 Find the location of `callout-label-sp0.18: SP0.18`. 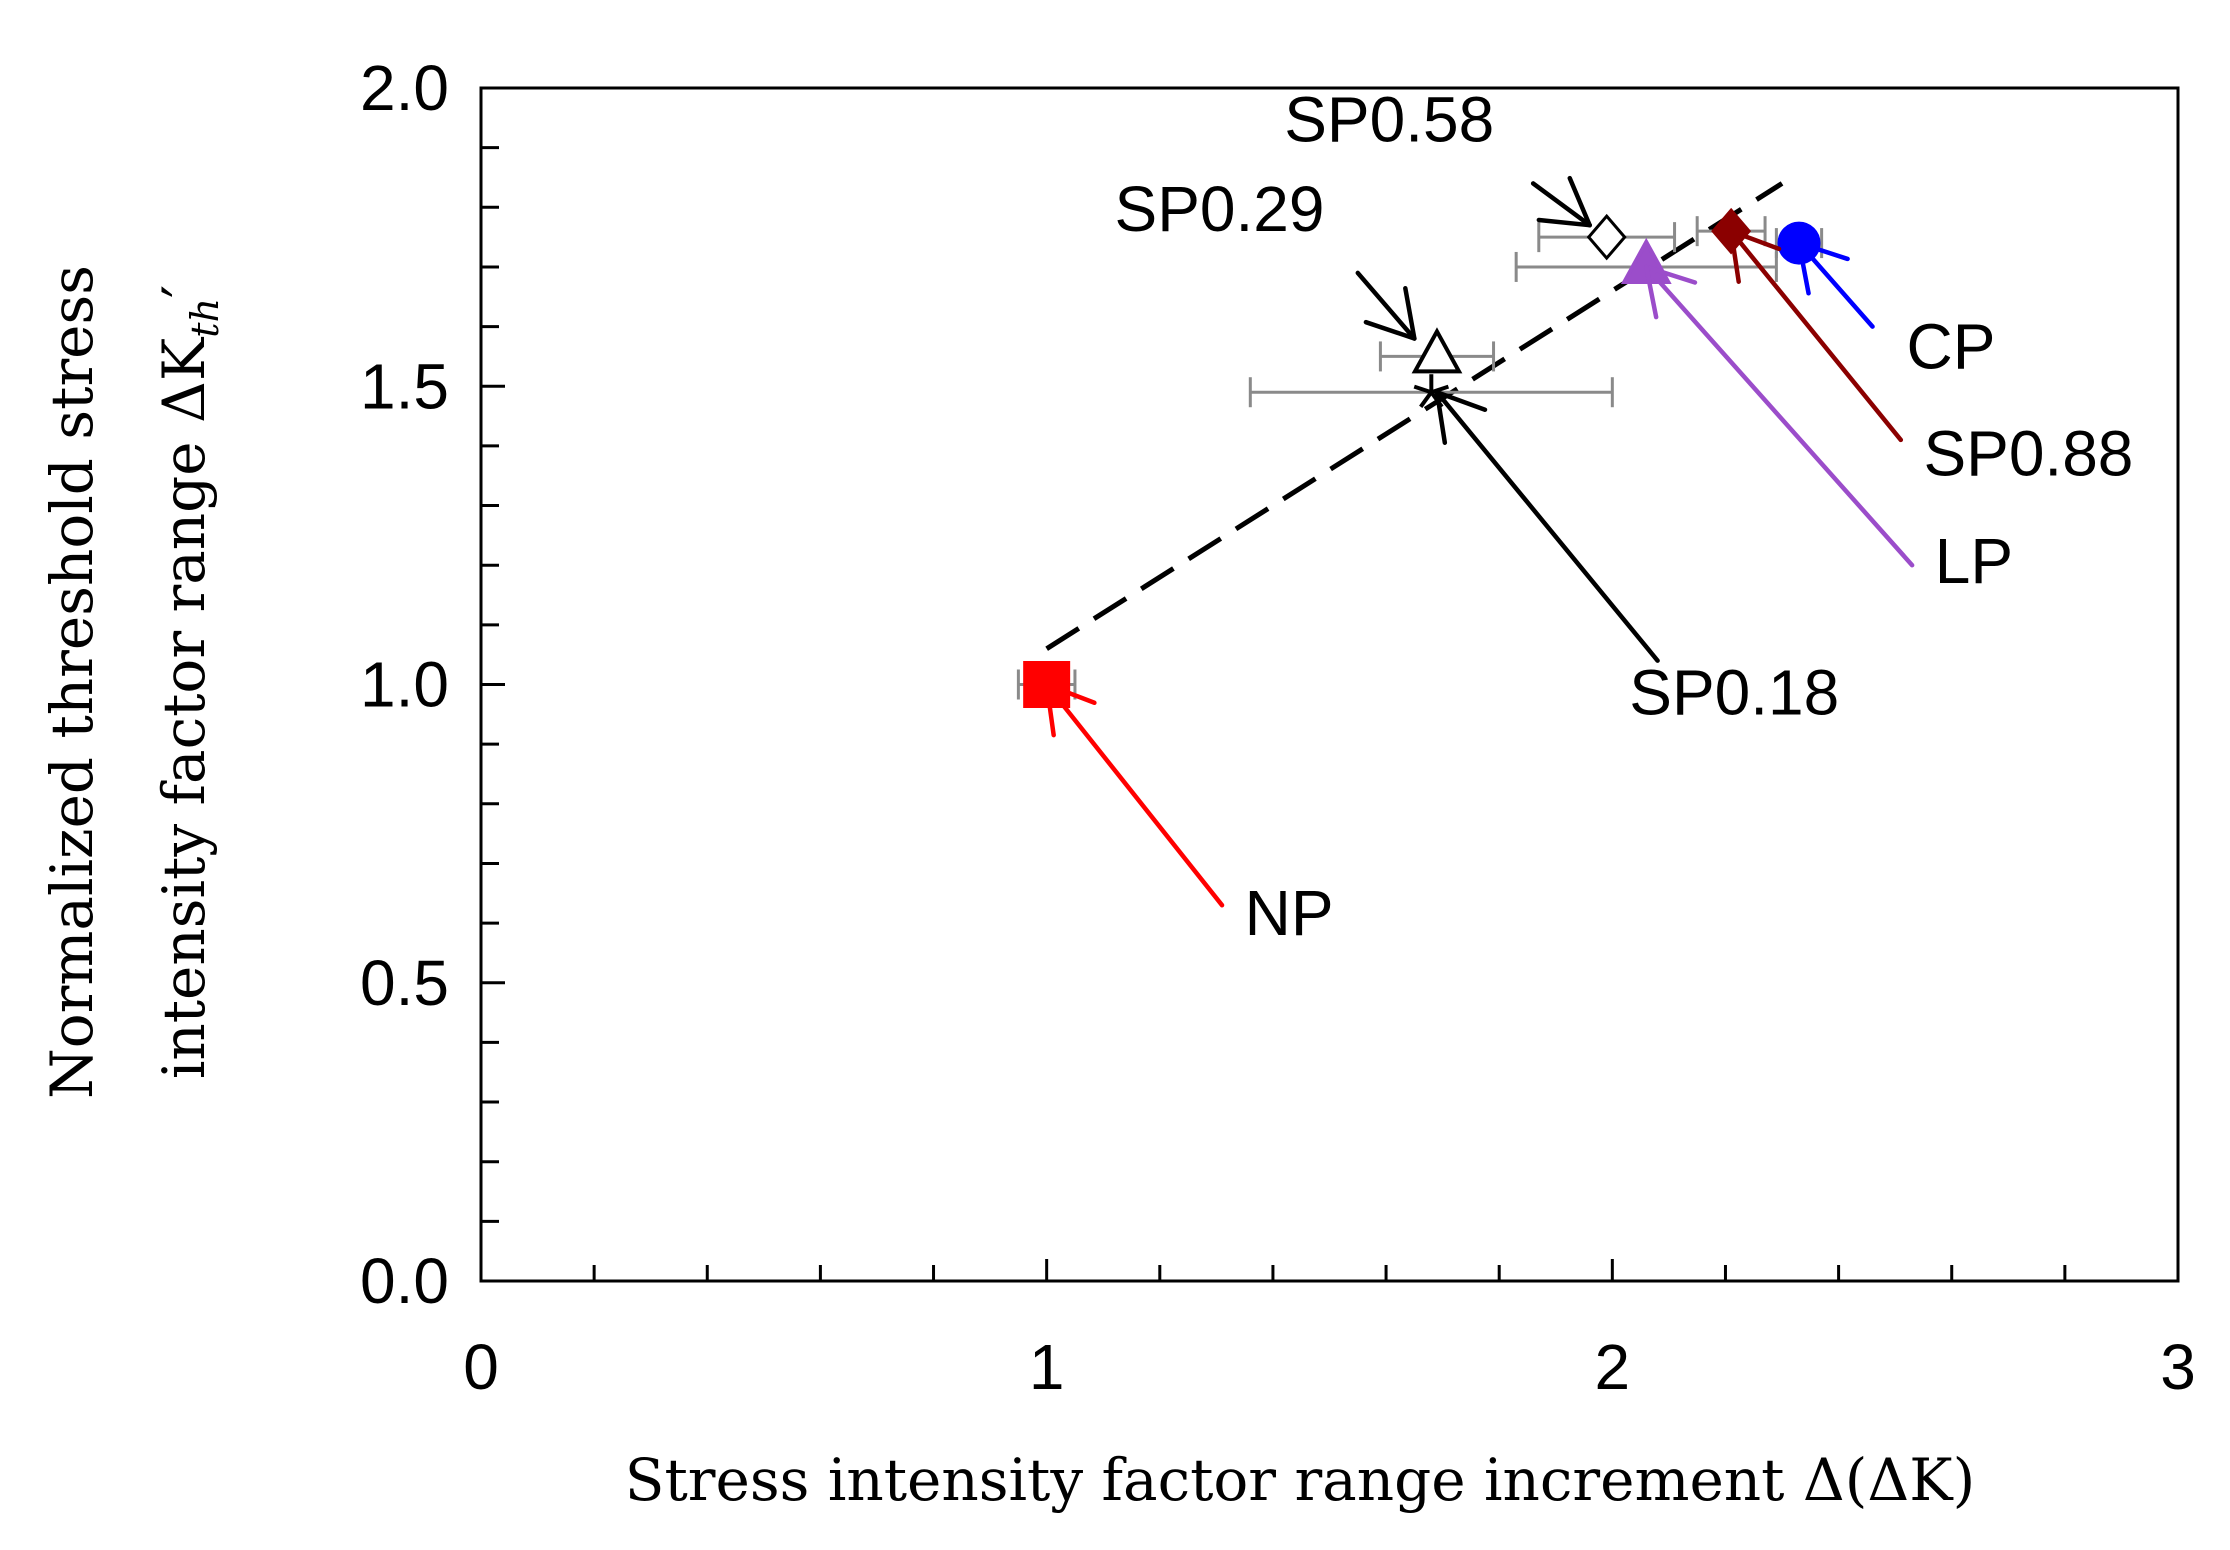

callout-label-sp0.18: SP0.18 is located at coordinates (1734, 692).